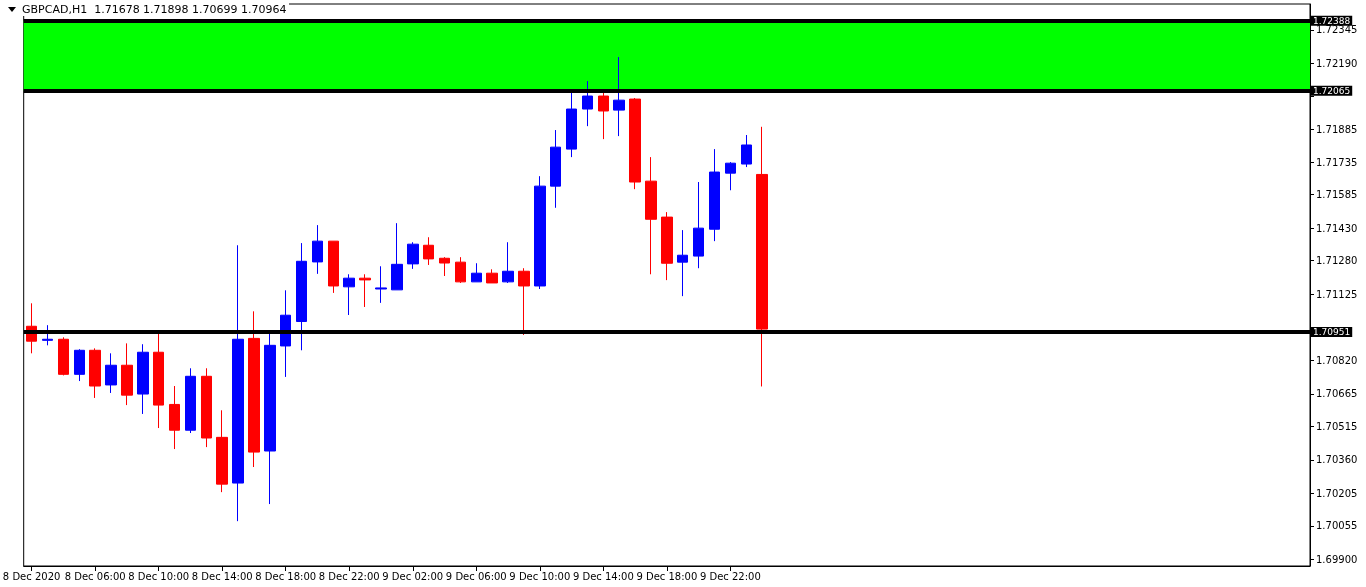  Describe the element at coordinates (540, 576) in the screenshot. I see `x-tick-label: 9 Dec 10:00` at that location.